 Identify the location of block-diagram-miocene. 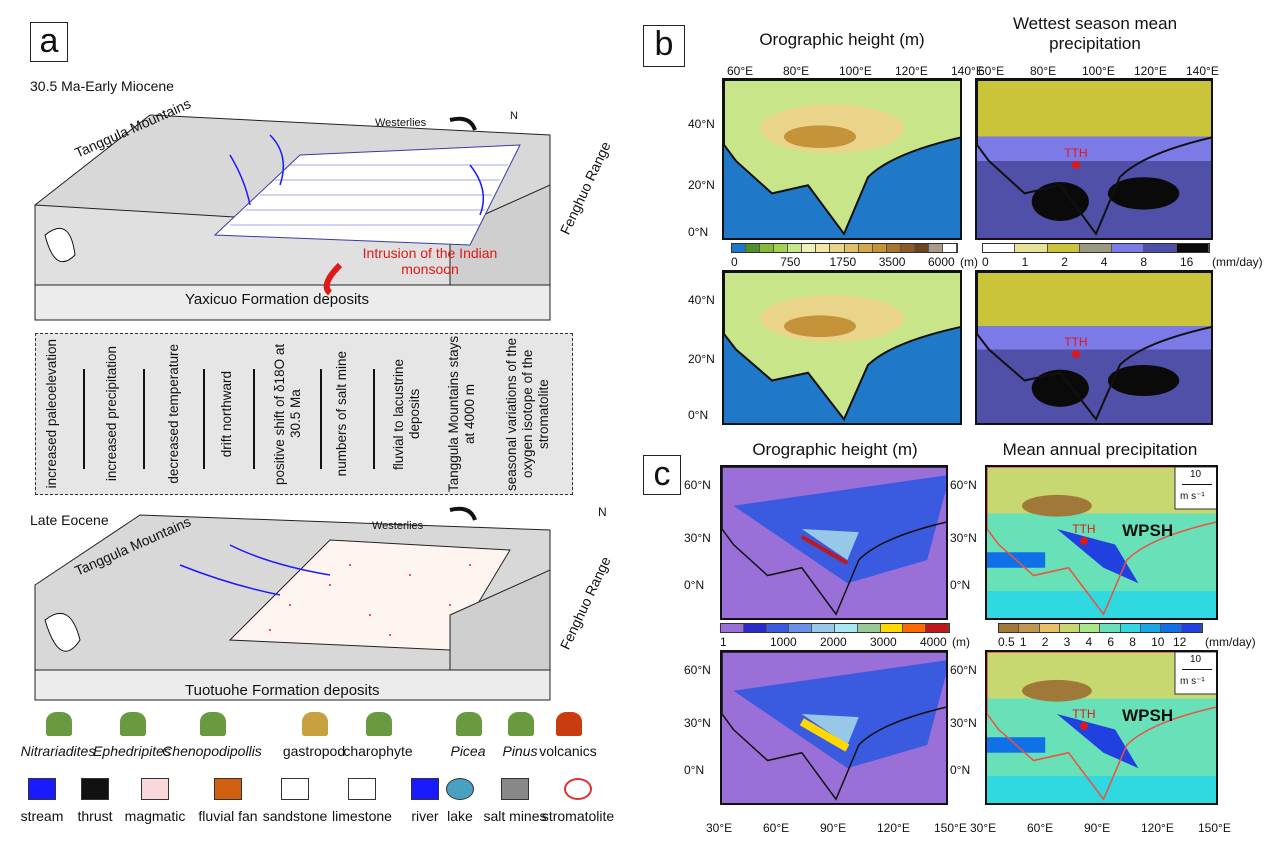
(292, 217).